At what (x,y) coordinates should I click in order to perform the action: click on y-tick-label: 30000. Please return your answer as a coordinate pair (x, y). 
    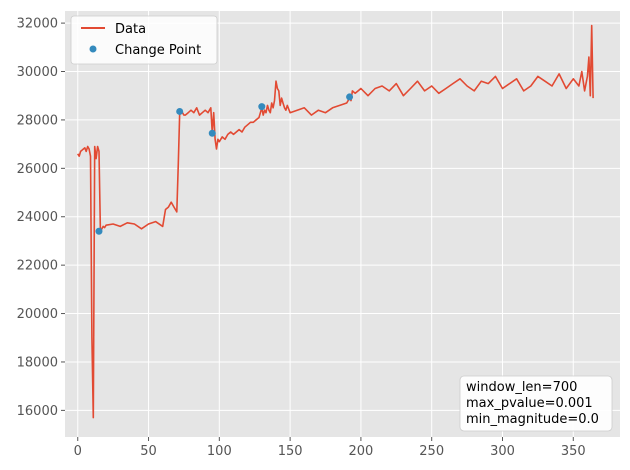
    Looking at the image, I should click on (37, 72).